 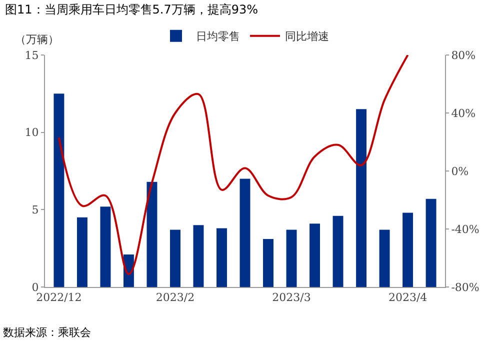 What do you see at coordinates (31, 55) in the screenshot?
I see `y-tick-label: 15` at bounding box center [31, 55].